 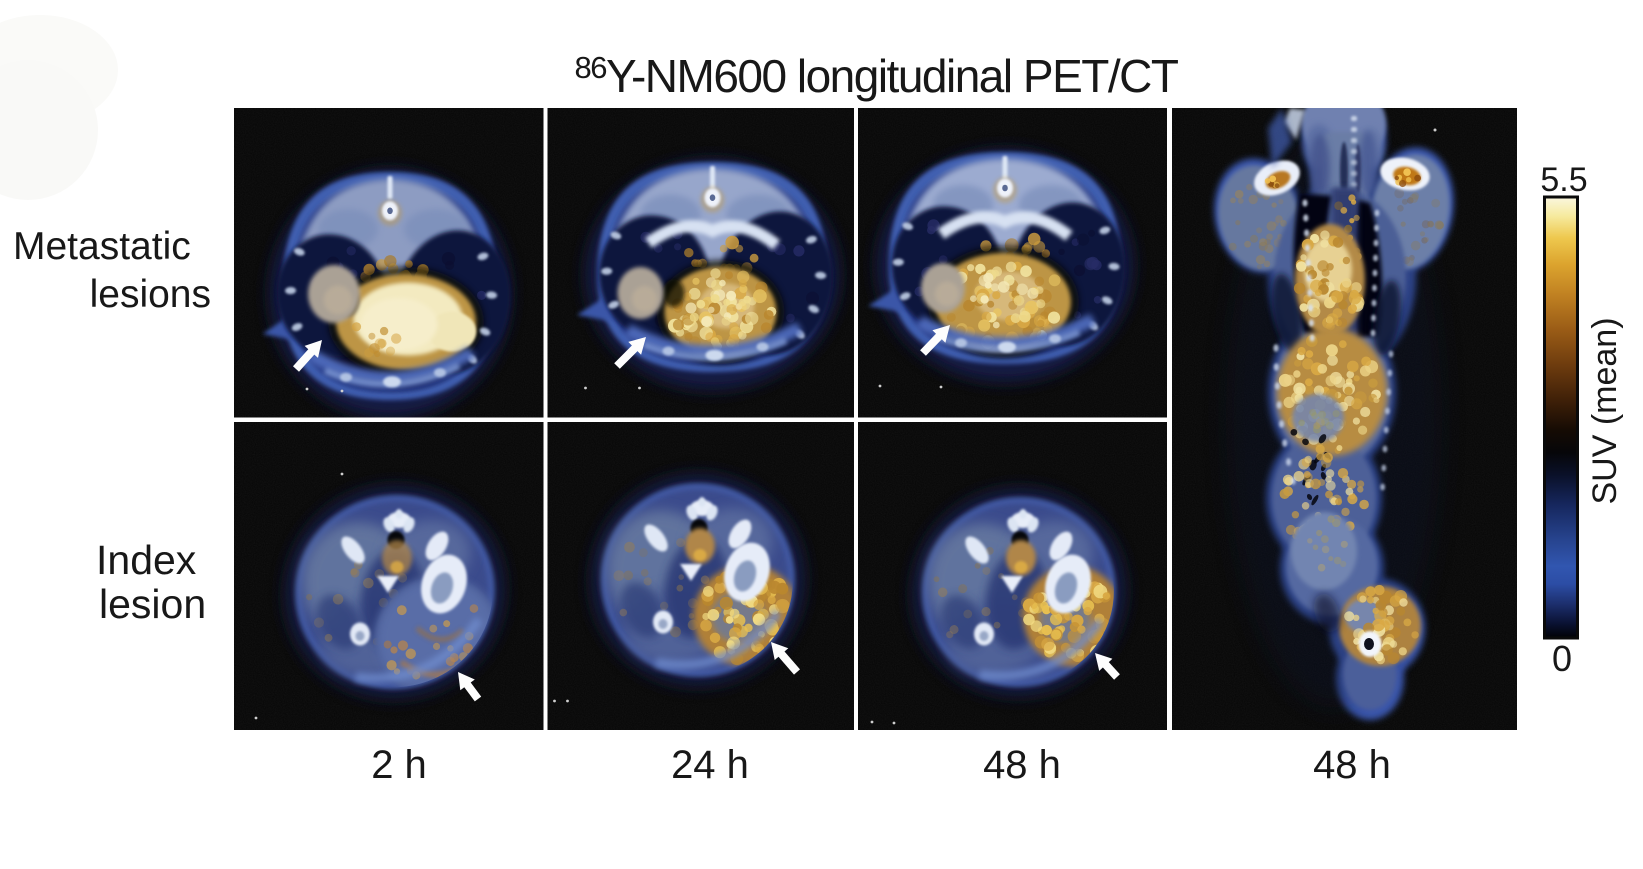 I want to click on svg-text: 24 h, so click(x=710, y=765).